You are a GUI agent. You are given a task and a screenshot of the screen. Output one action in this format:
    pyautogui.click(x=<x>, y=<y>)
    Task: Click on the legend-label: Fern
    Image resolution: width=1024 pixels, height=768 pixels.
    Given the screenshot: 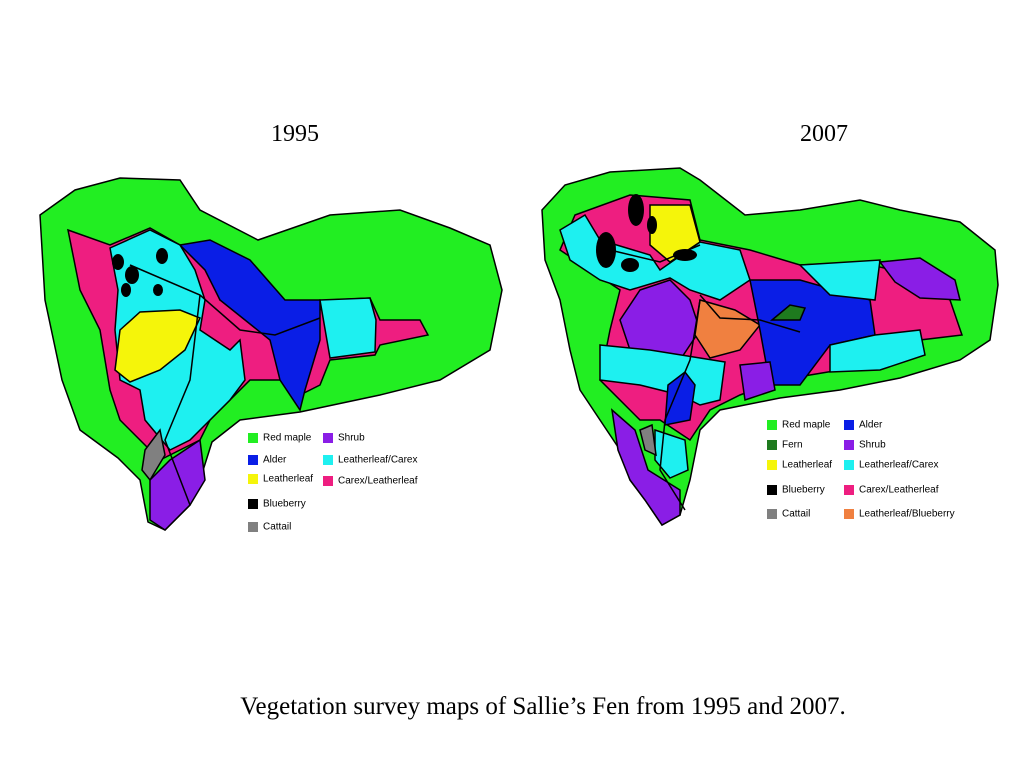 What is the action you would take?
    pyautogui.click(x=792, y=445)
    